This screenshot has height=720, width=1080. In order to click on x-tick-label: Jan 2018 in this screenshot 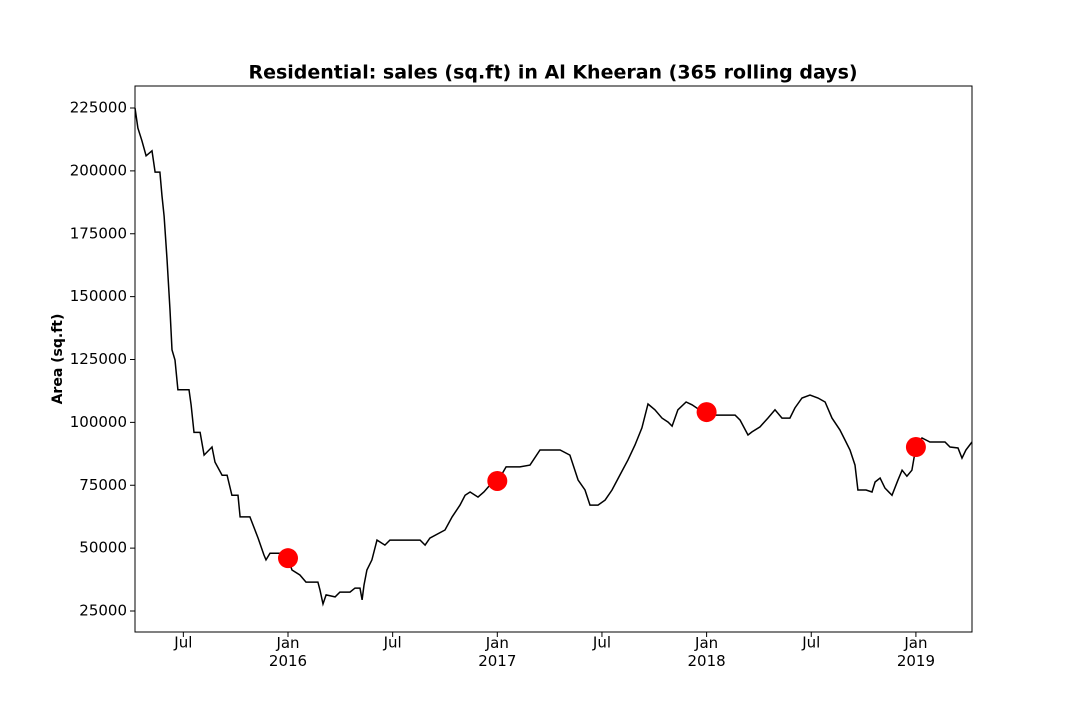, I will do `click(707, 652)`.